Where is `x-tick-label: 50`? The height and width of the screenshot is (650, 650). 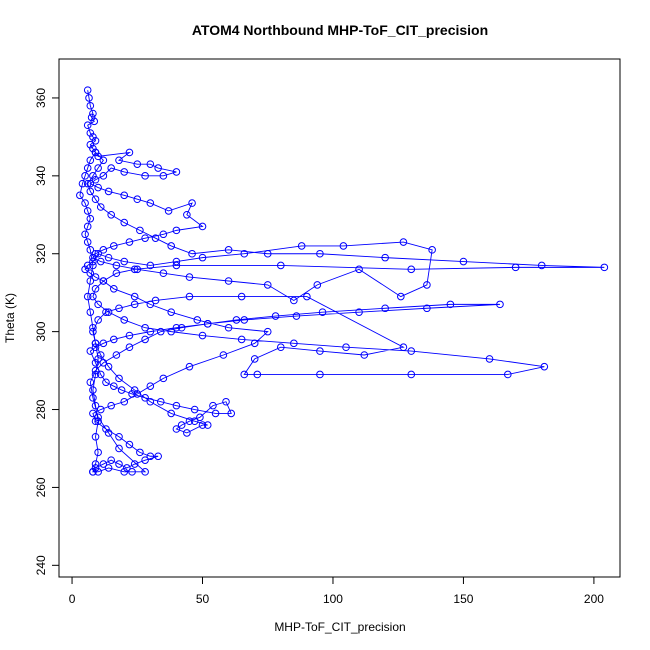 x-tick-label: 50 is located at coordinates (203, 599).